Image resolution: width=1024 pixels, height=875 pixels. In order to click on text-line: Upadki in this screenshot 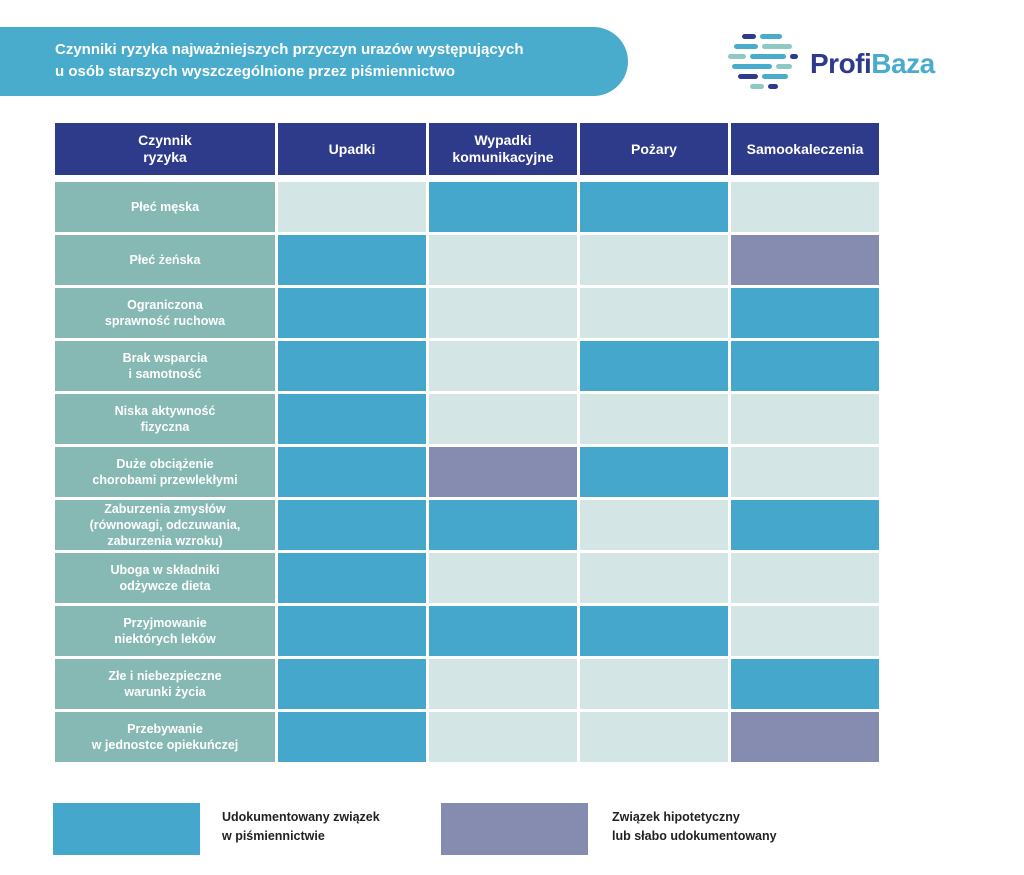, I will do `click(352, 148)`.